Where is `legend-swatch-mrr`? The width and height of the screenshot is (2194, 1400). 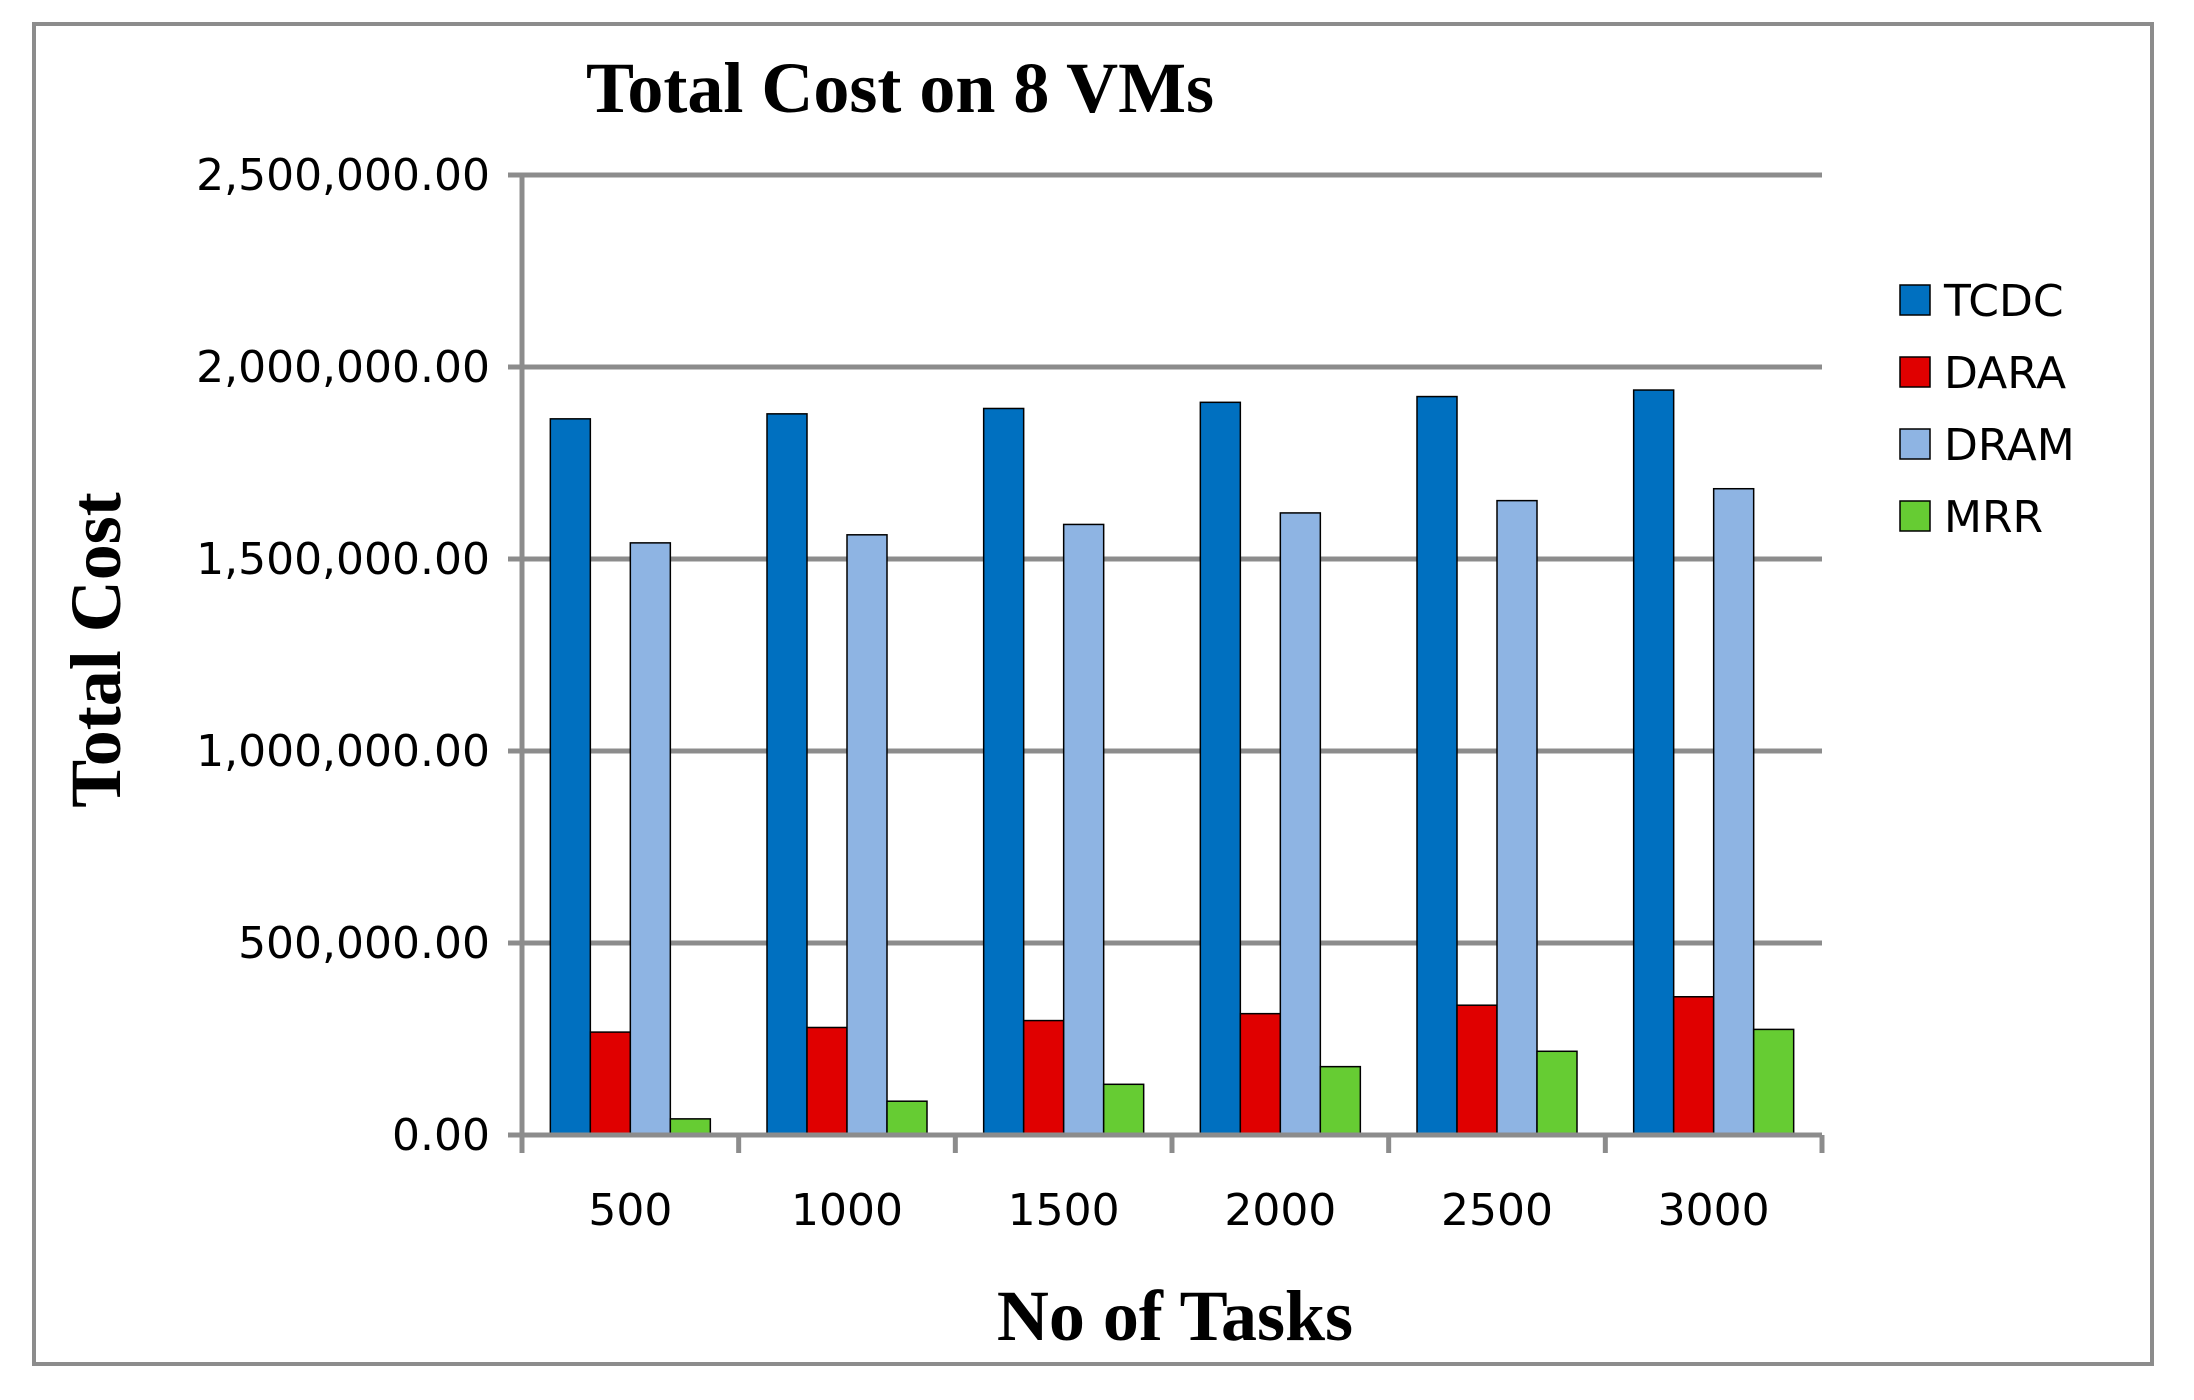
legend-swatch-mrr is located at coordinates (1915, 516).